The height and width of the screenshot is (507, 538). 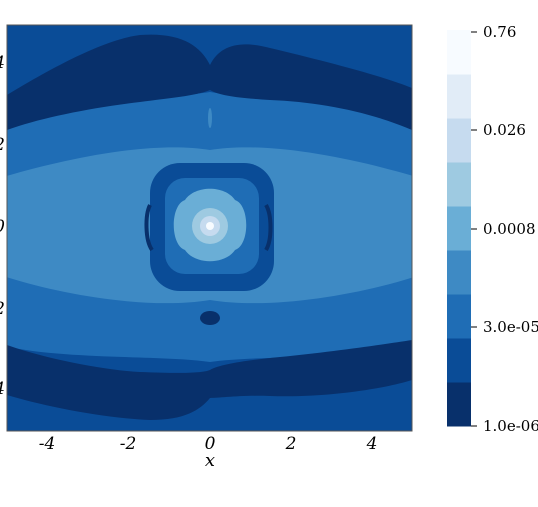 I want to click on x-axis-title: x, so click(x=210, y=460).